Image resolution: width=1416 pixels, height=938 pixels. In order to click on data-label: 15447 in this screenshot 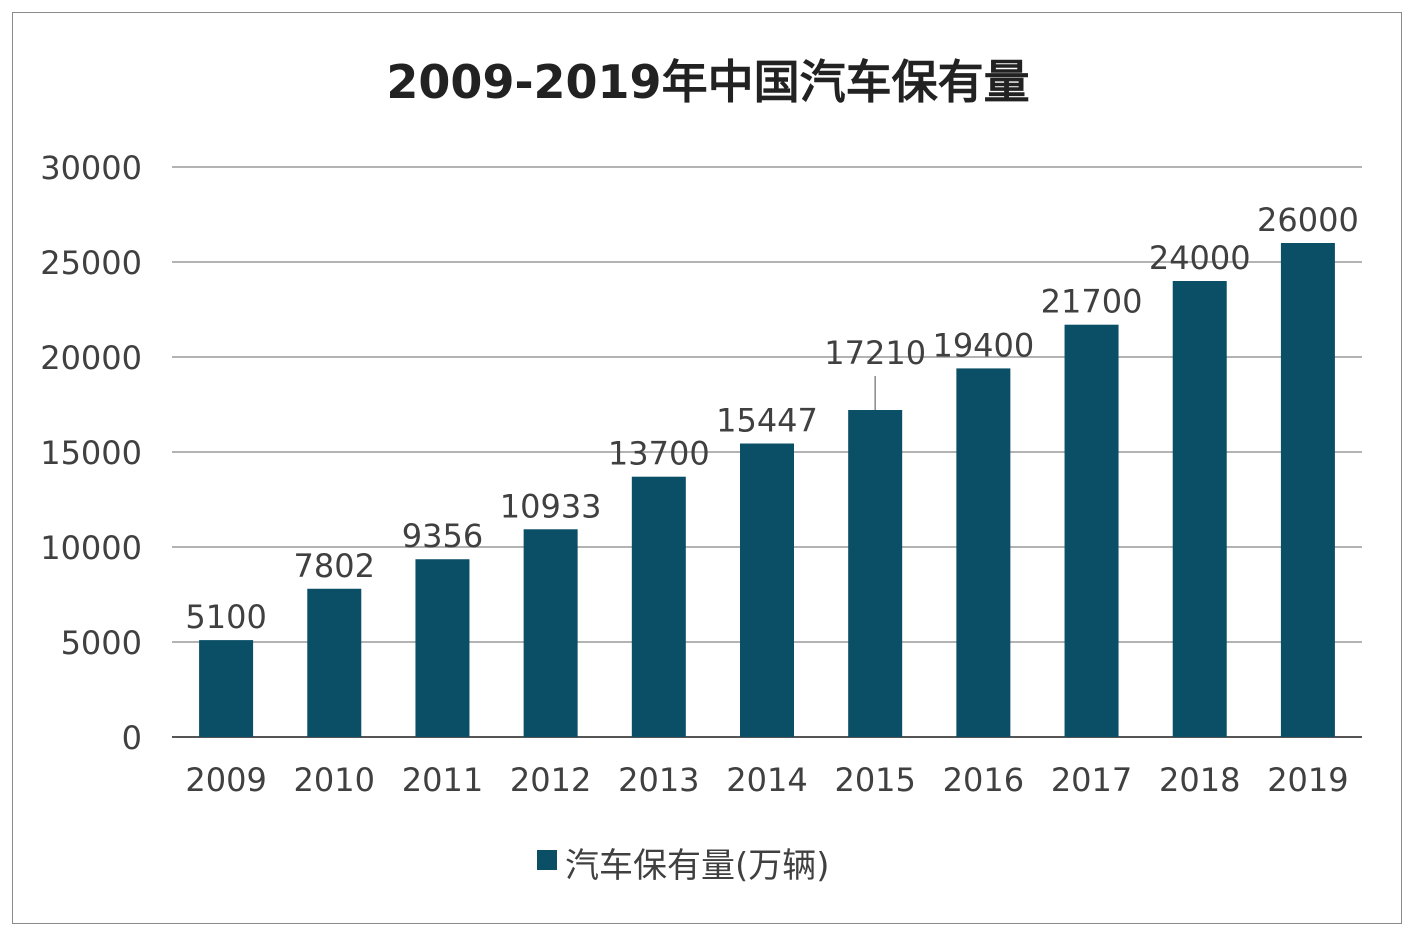, I will do `click(767, 421)`.